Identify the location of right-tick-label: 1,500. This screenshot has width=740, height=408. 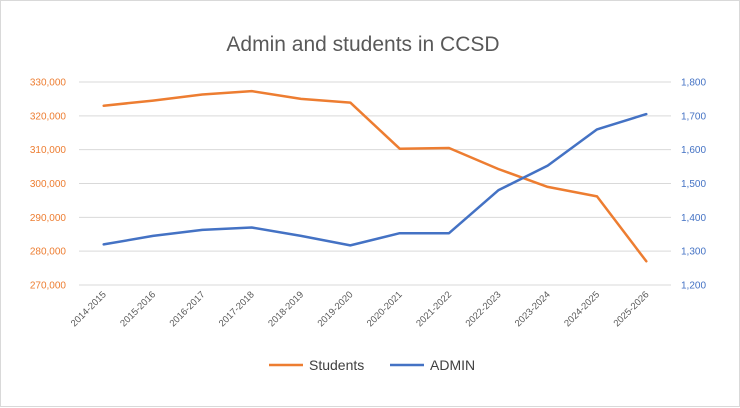
(693, 184).